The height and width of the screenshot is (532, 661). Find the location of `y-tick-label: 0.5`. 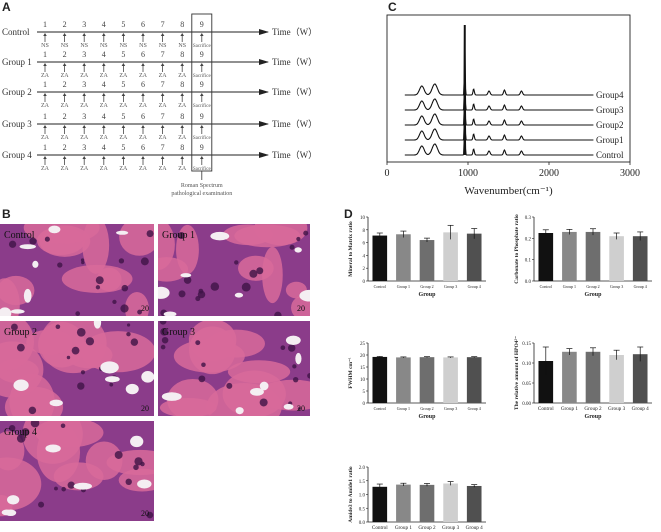

y-tick-label: 0.5 is located at coordinates (362, 509).